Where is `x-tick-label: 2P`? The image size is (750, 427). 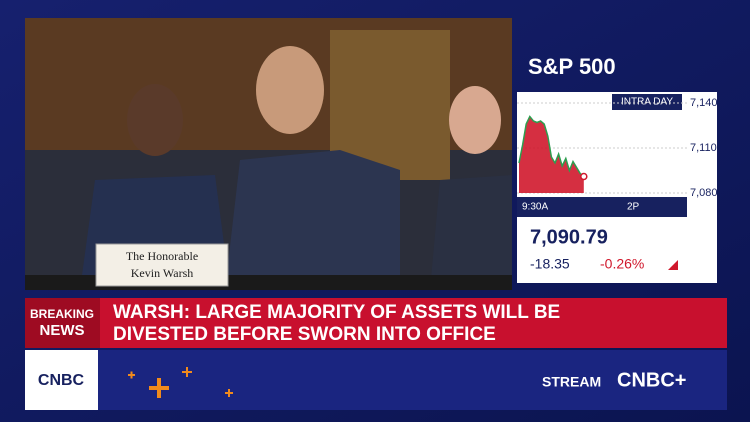 x-tick-label: 2P is located at coordinates (633, 207).